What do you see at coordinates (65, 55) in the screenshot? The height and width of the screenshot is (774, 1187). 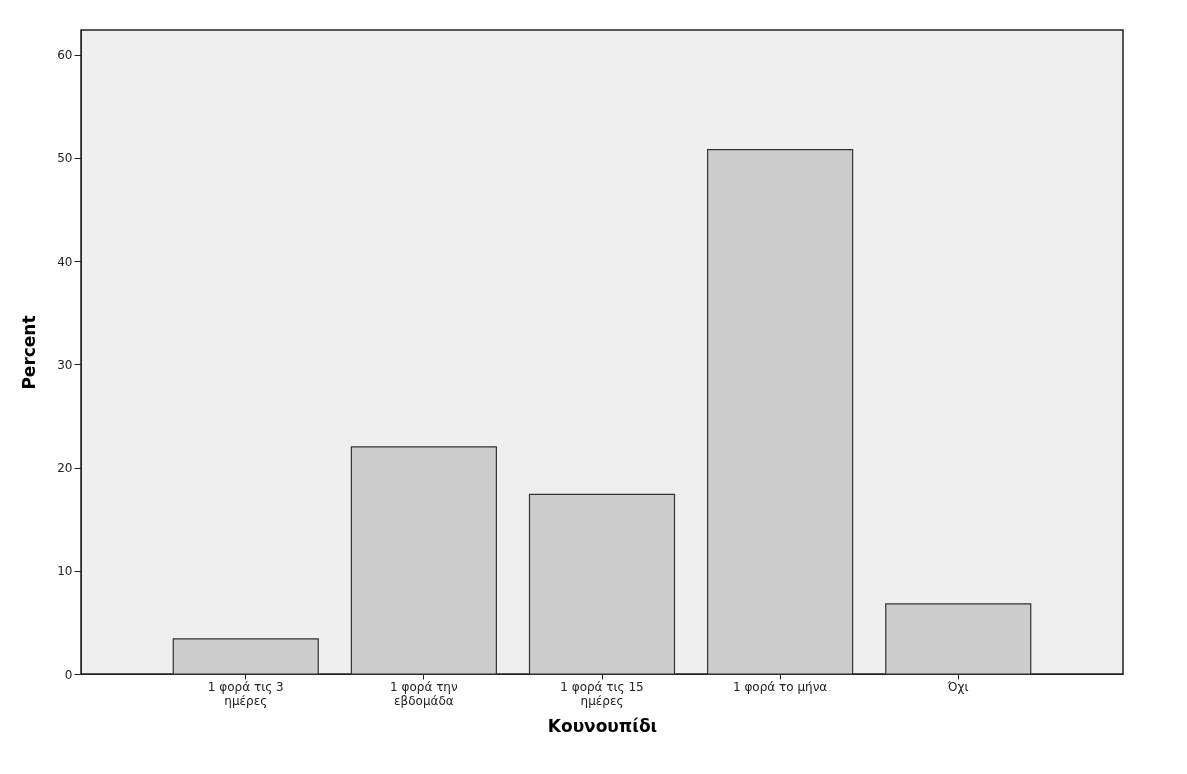 I see `y-tick-label: 60` at bounding box center [65, 55].